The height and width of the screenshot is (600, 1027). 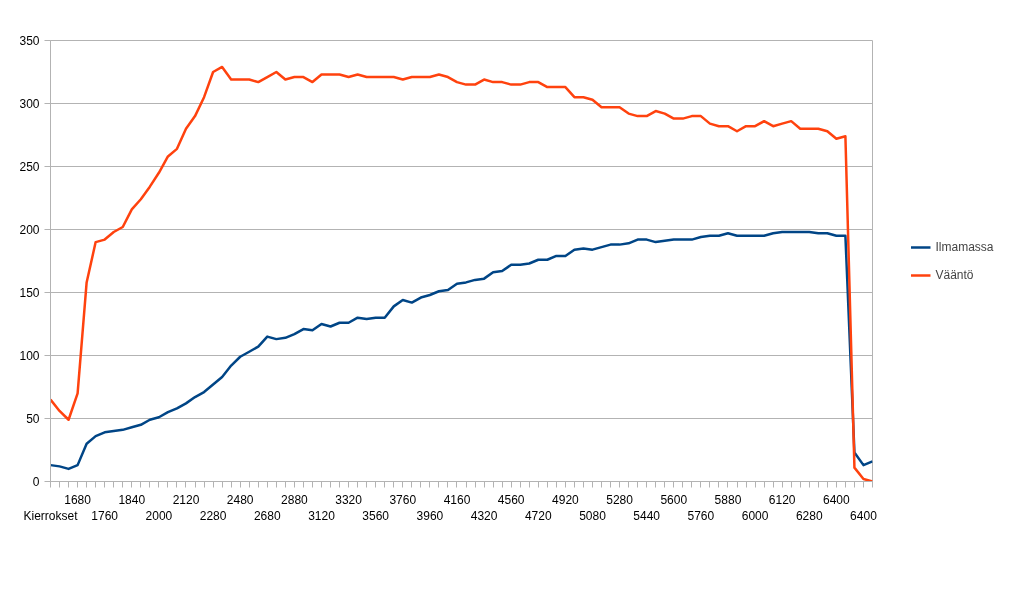 What do you see at coordinates (430, 516) in the screenshot?
I see `x-tick-label: 3960` at bounding box center [430, 516].